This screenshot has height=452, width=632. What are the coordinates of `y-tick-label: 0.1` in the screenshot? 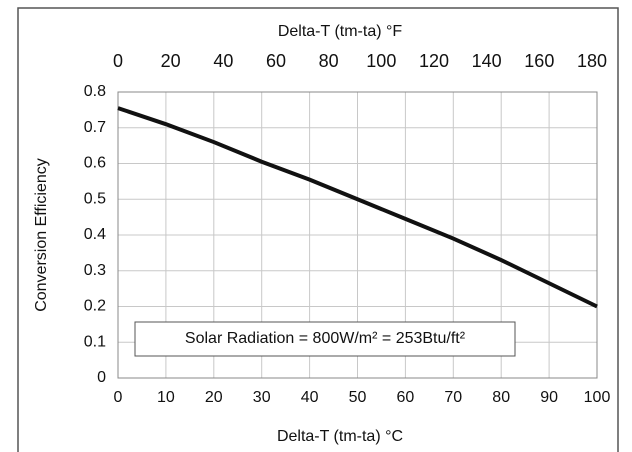 It's located at (95, 341).